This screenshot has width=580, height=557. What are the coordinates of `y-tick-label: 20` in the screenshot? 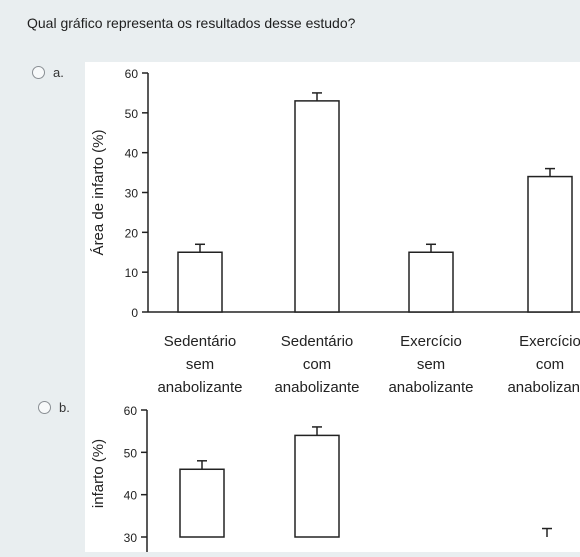 It's located at (132, 233).